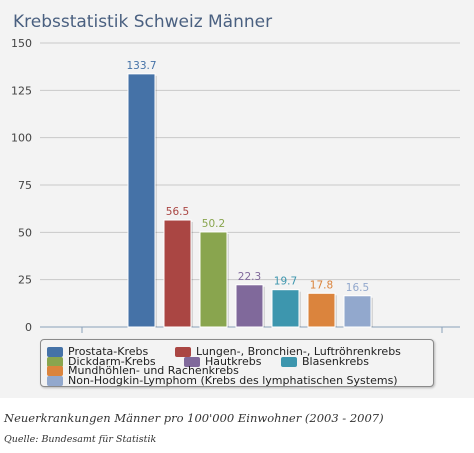  Describe the element at coordinates (298, 351) in the screenshot. I see `legend-label: Lungen-, Bronchien-, Luftröhrenkrebs` at that location.